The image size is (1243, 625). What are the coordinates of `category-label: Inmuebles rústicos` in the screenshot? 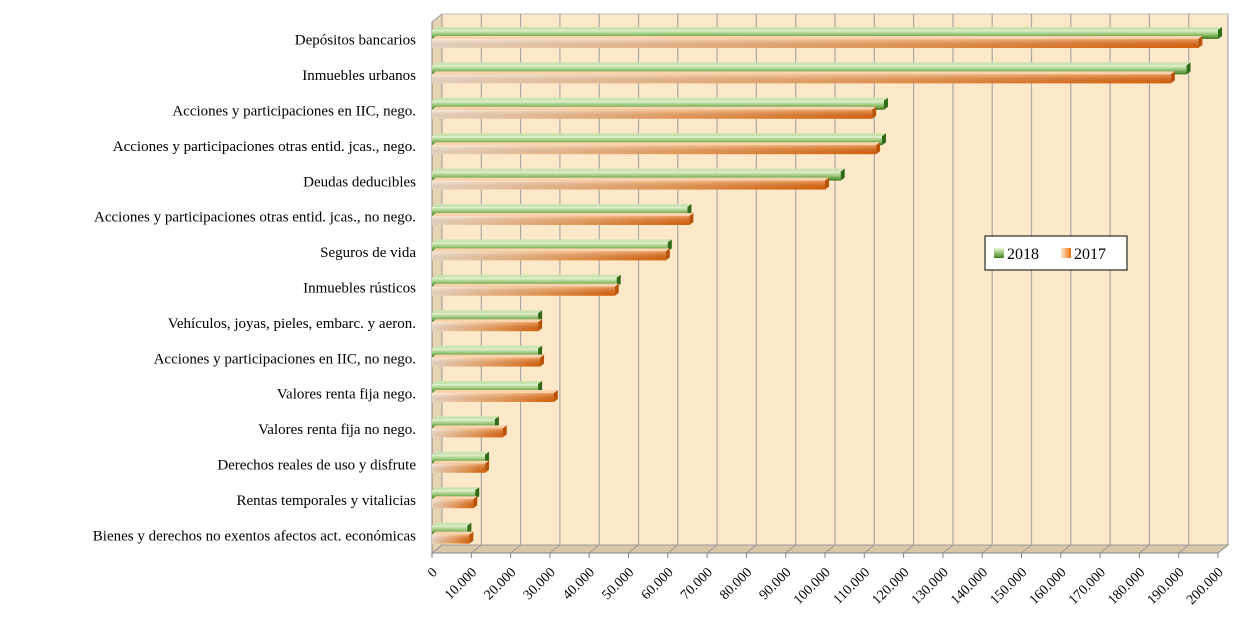 It's located at (359, 289).